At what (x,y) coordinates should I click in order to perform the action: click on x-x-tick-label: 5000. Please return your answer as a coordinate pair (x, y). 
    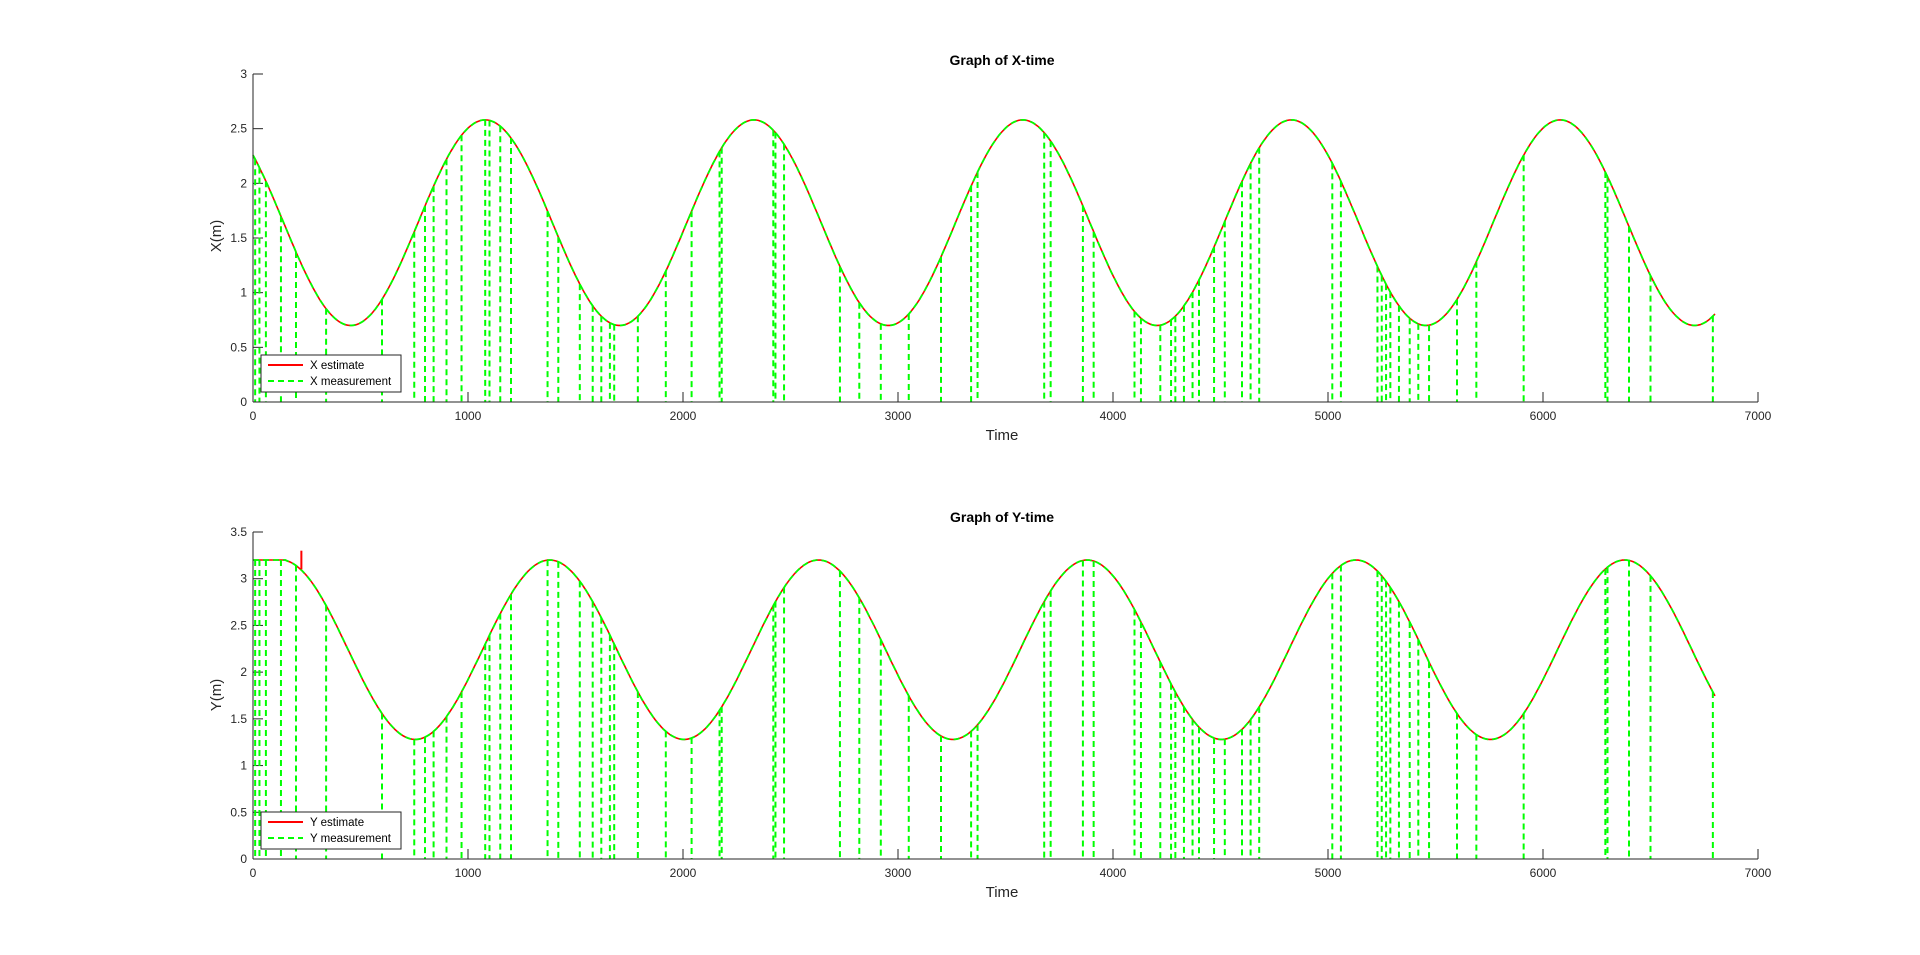
    Looking at the image, I should click on (1328, 416).